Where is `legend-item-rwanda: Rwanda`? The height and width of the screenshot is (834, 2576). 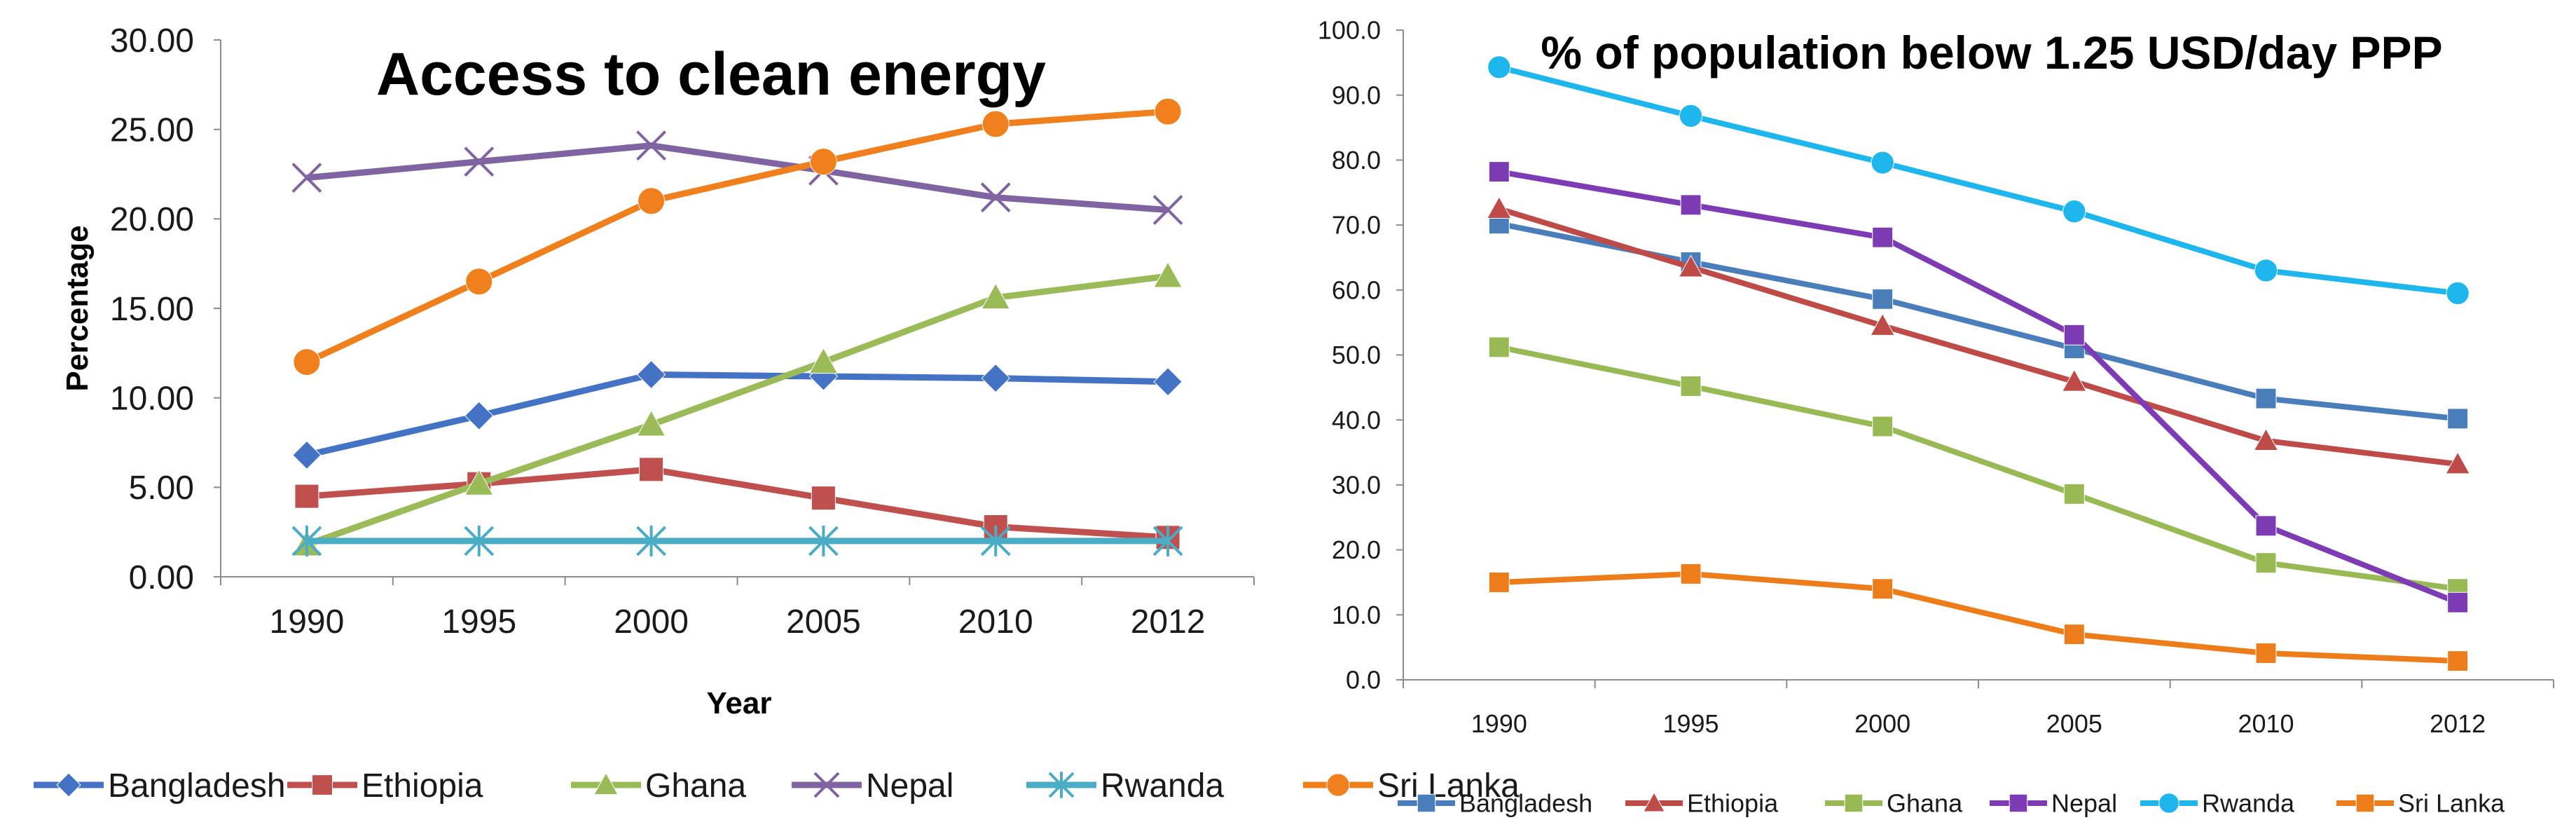
legend-item-rwanda: Rwanda is located at coordinates (2217, 803).